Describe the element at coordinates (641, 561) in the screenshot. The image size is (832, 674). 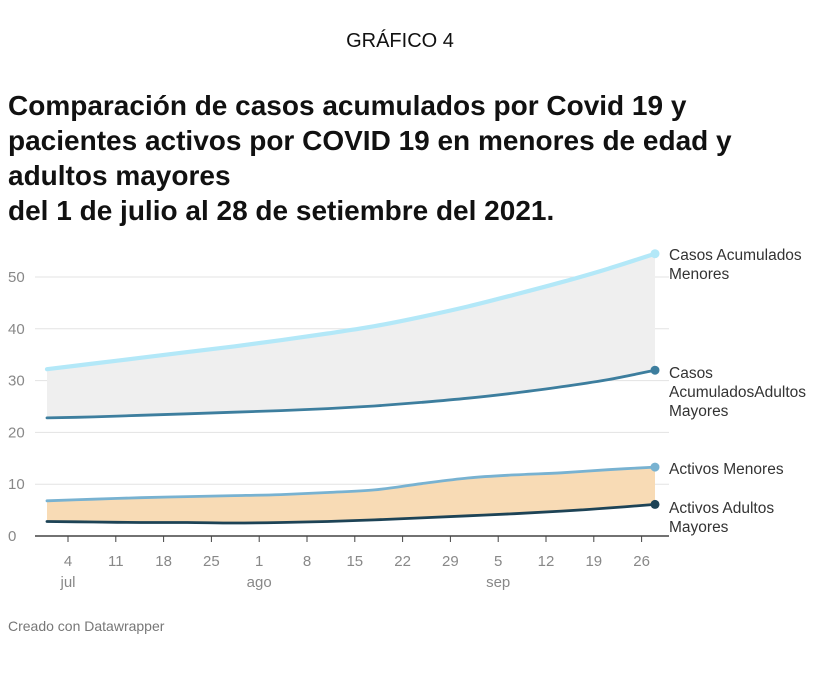
I see `x-tick-label: 26` at that location.